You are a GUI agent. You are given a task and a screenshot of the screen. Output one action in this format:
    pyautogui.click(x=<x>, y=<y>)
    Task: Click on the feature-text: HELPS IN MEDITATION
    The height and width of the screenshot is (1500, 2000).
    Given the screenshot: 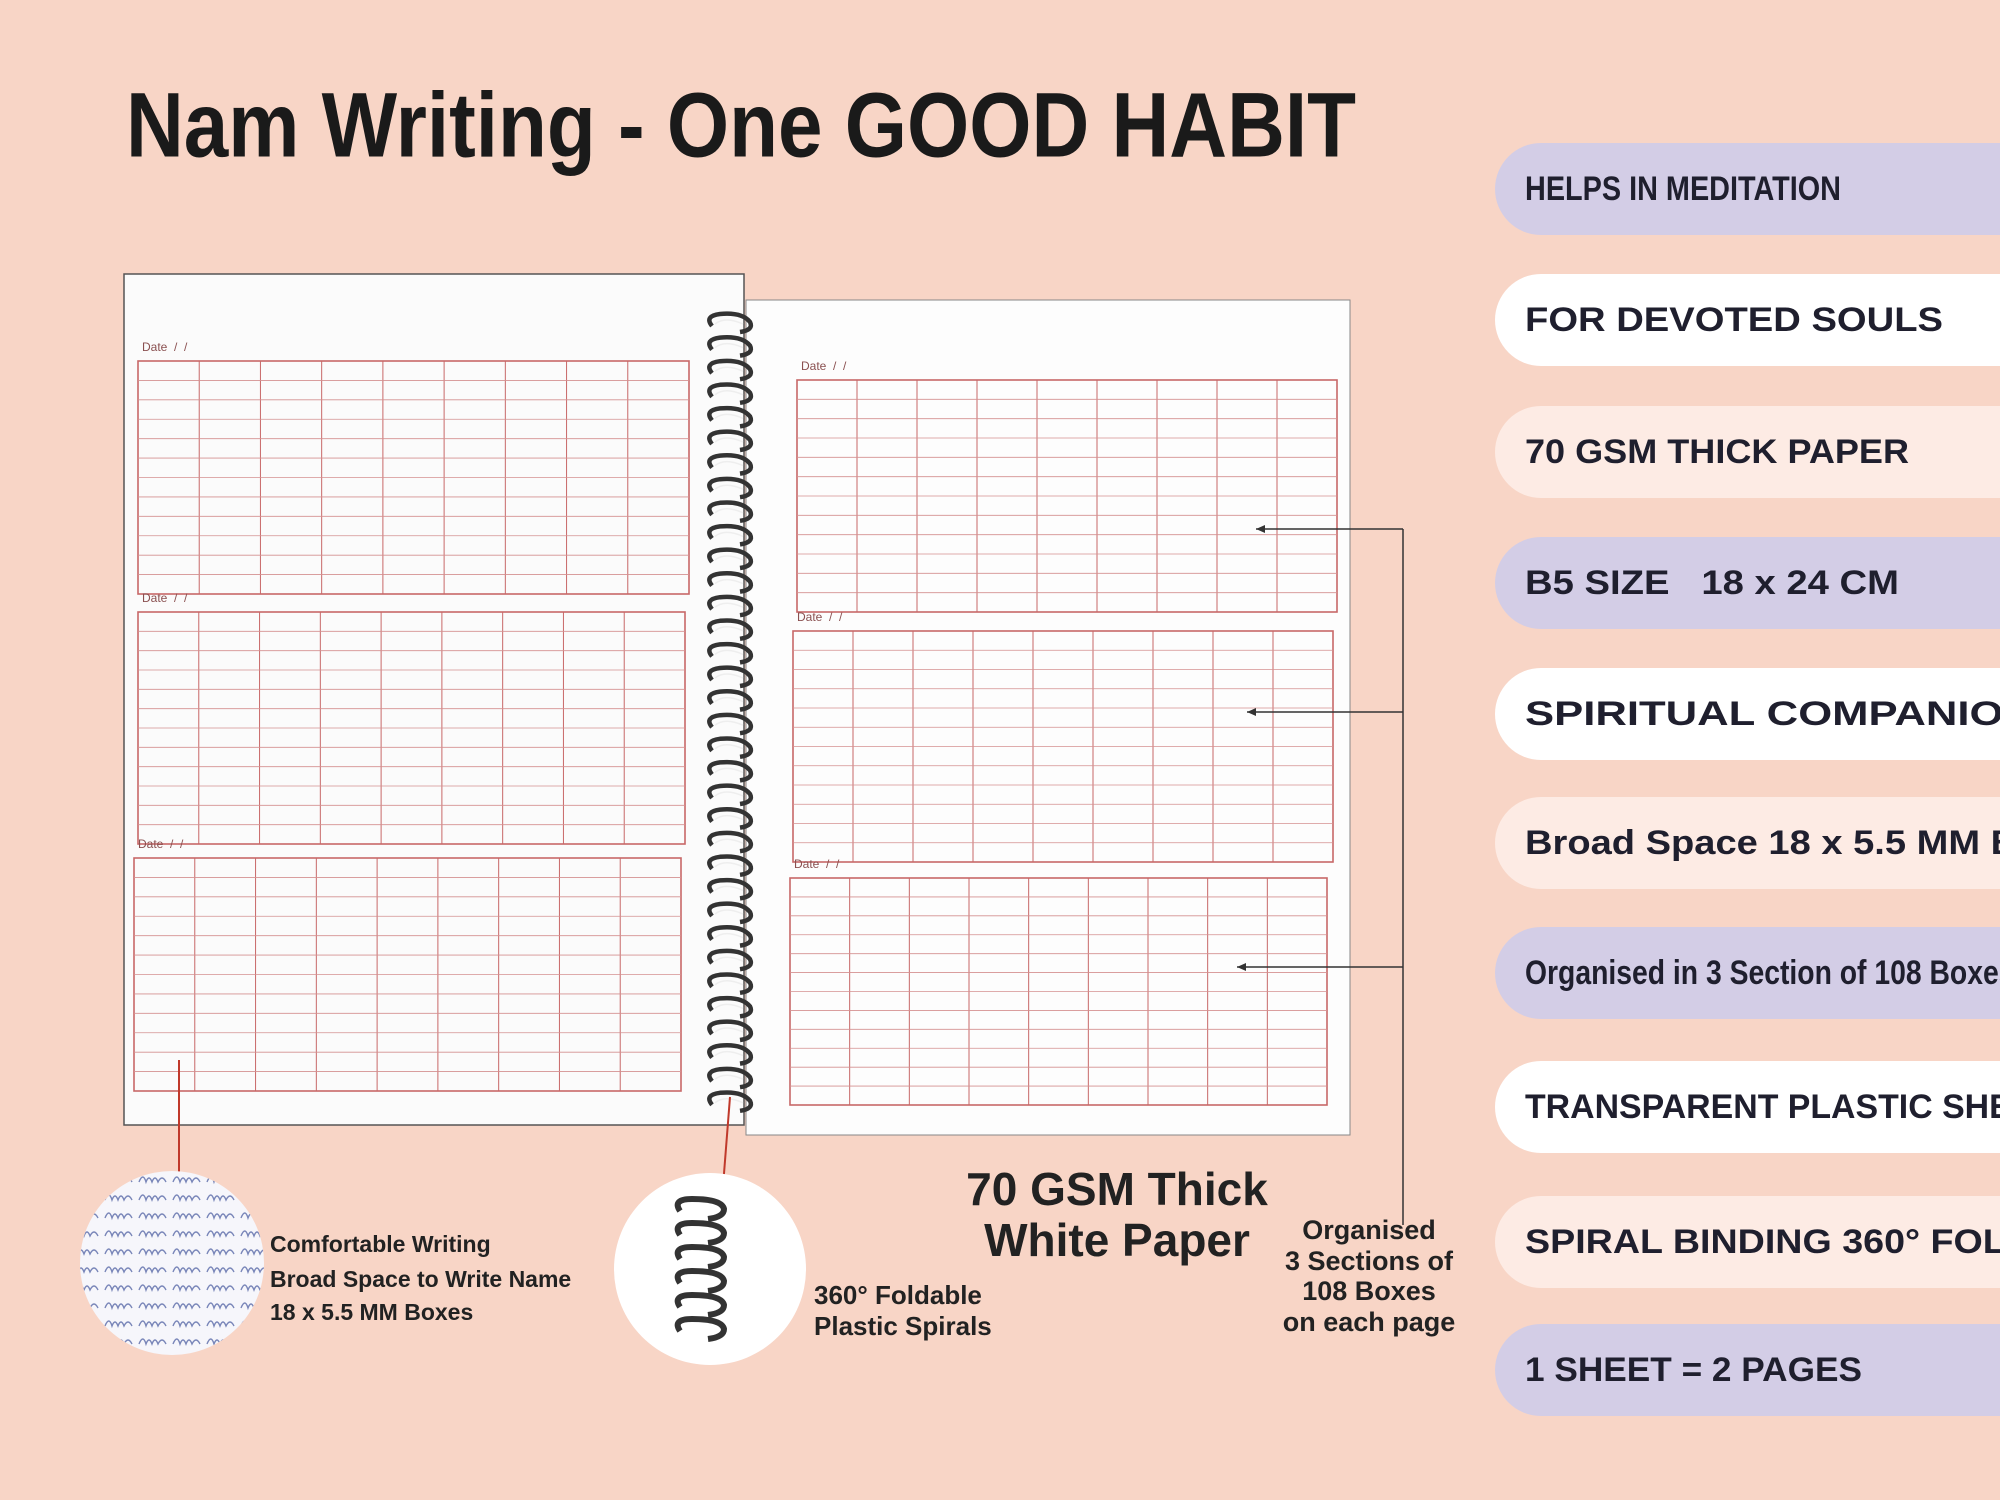 What is the action you would take?
    pyautogui.click(x=1683, y=189)
    